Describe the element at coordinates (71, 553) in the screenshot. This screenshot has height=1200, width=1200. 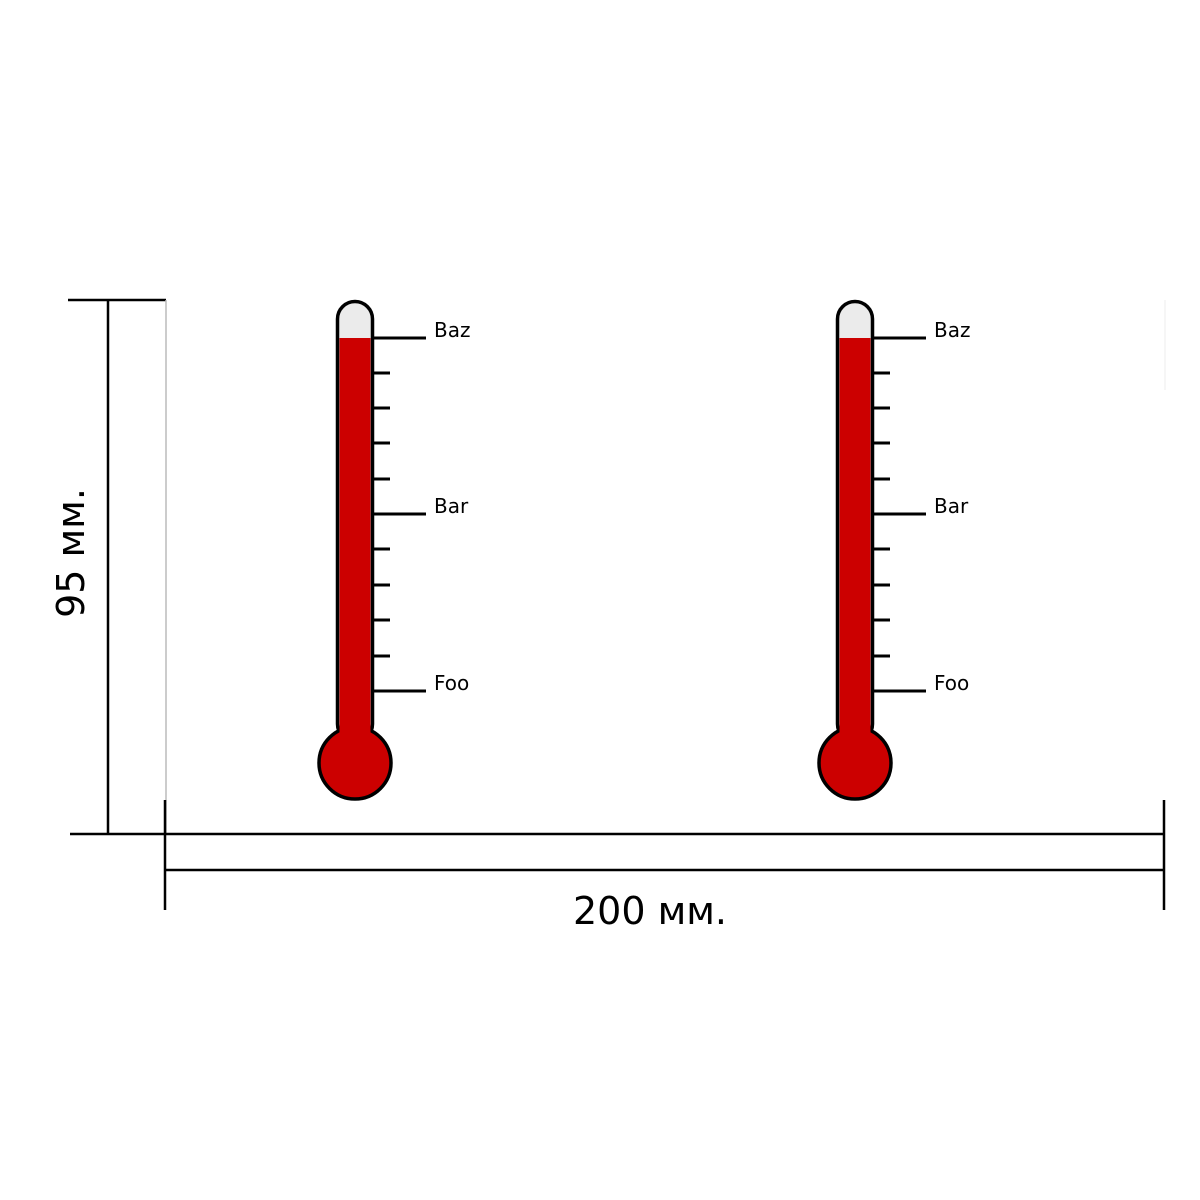
I see `height-label: 95 мм.` at that location.